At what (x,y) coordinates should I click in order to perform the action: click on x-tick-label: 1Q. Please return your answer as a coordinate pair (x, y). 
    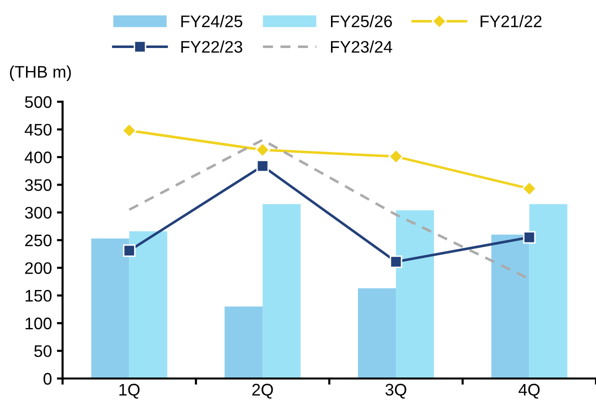
    Looking at the image, I should click on (129, 391).